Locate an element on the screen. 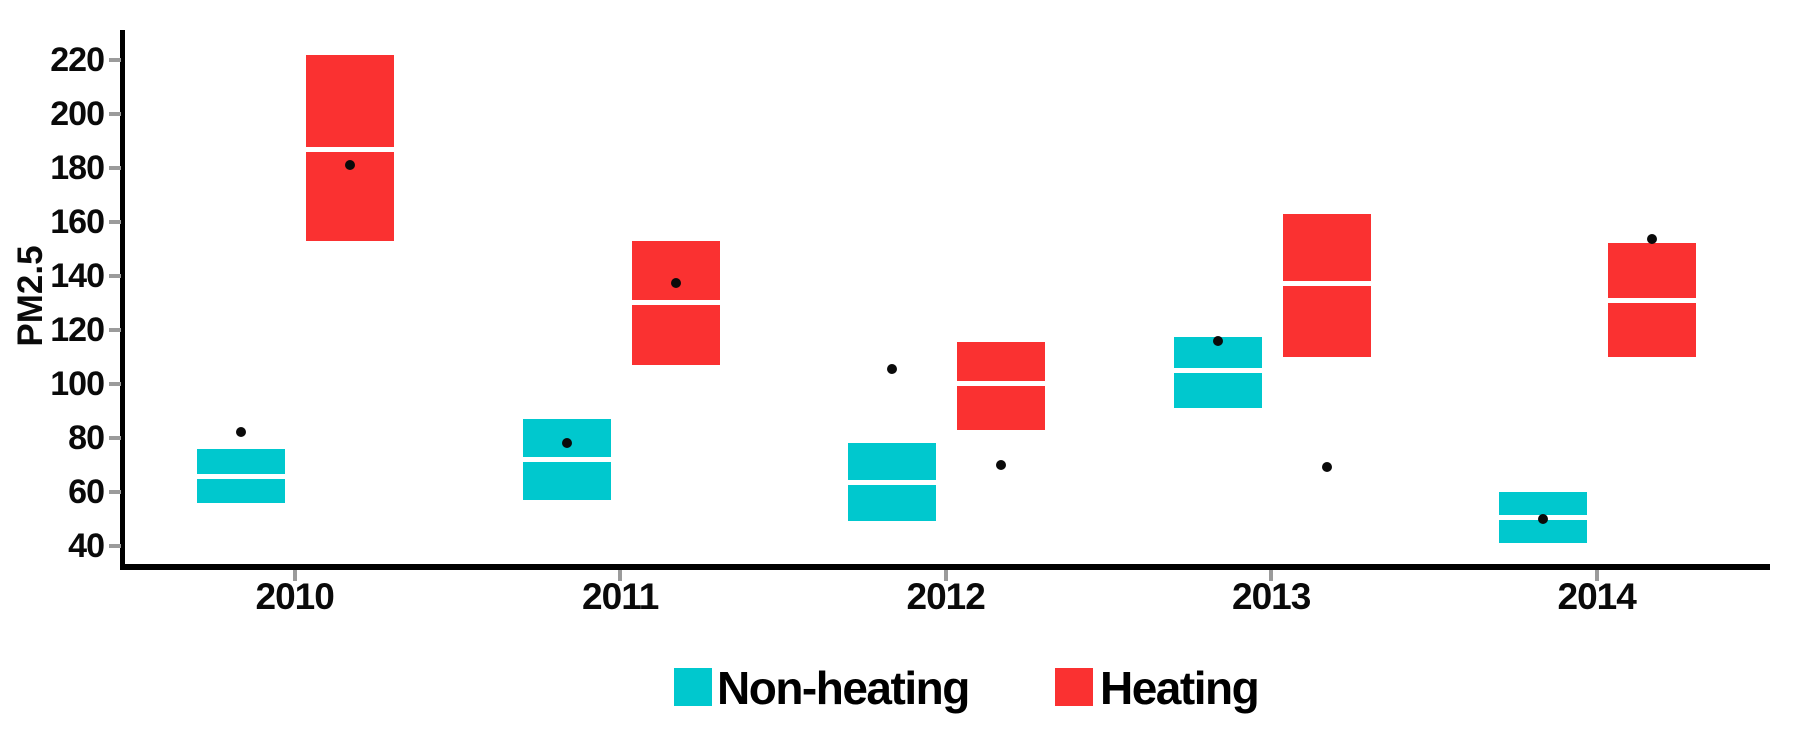  crossbar-midline-non-heating-2010 is located at coordinates (241, 477).